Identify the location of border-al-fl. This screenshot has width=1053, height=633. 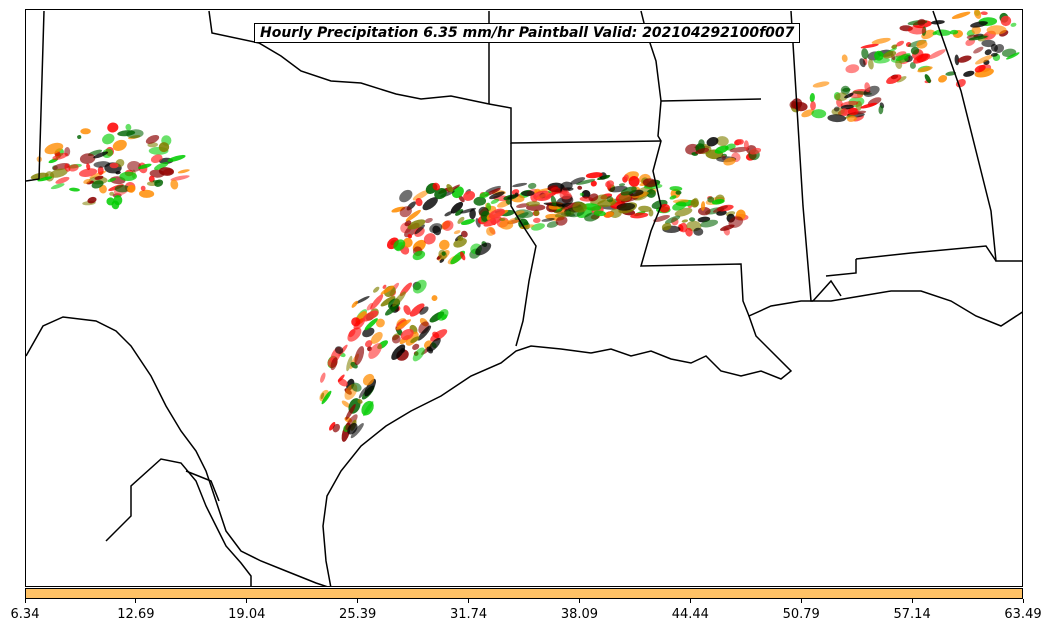
(841, 268).